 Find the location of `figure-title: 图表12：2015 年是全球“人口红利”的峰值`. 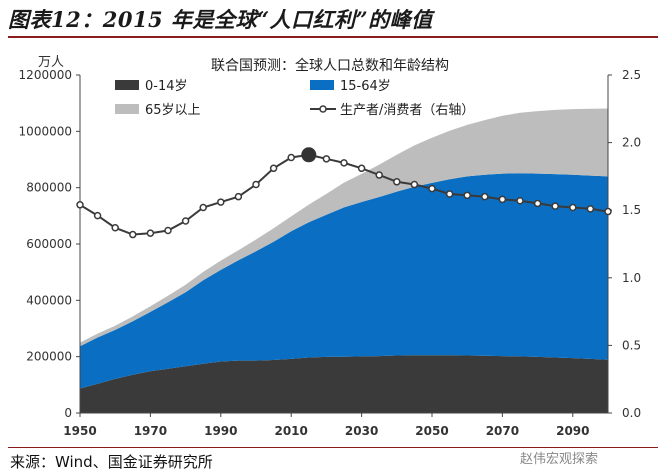

figure-title: 图表12：2015 年是全球“人口红利”的峰值 is located at coordinates (220, 19).